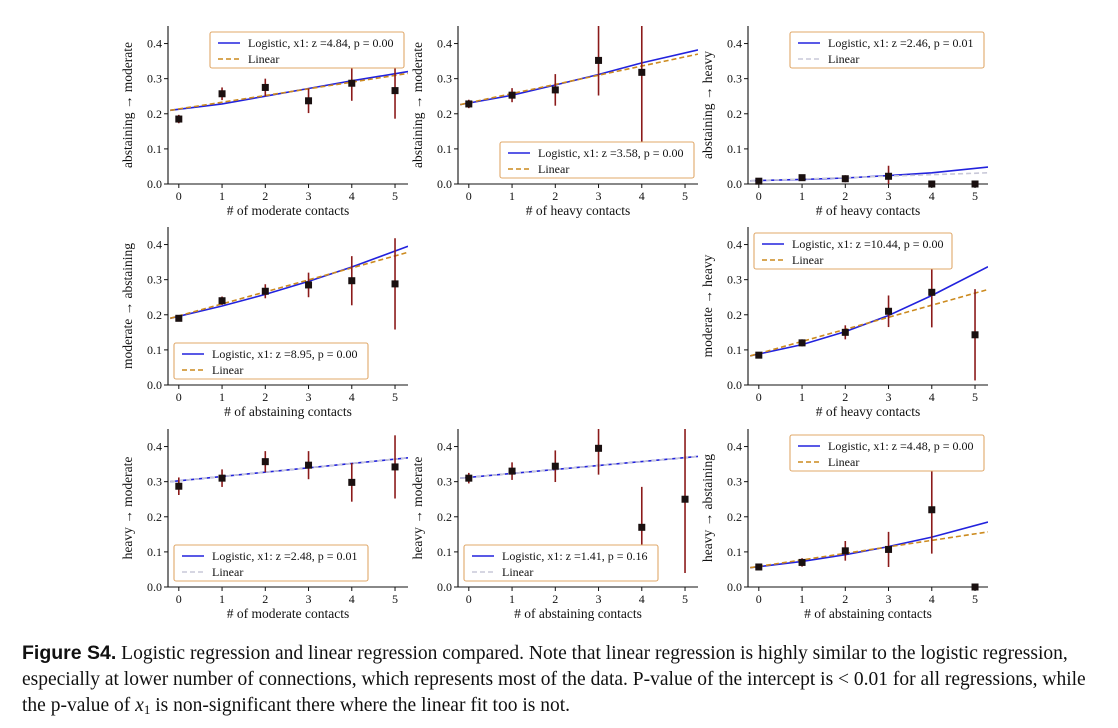 This screenshot has height=728, width=1118. Describe the element at coordinates (597, 160) in the screenshot. I see `legend: Logistic, x1: z =3.58, p = 0.00 Linear` at that location.